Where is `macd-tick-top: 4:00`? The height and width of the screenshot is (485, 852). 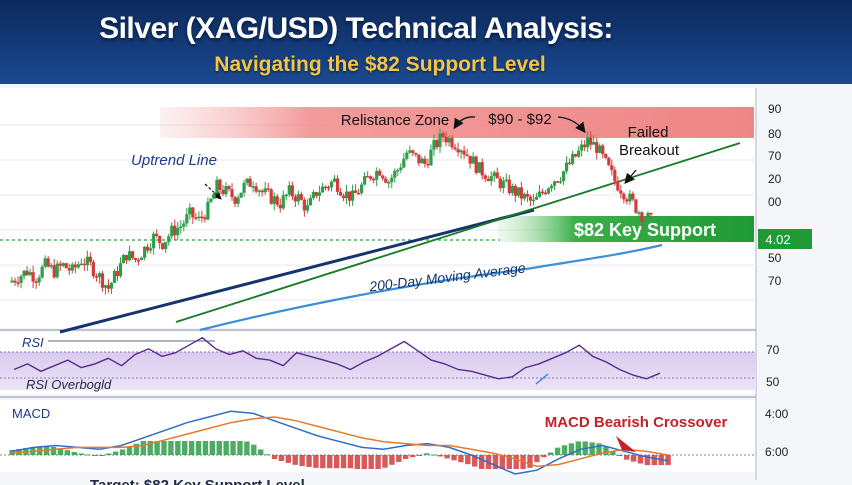 macd-tick-top: 4:00 is located at coordinates (777, 414).